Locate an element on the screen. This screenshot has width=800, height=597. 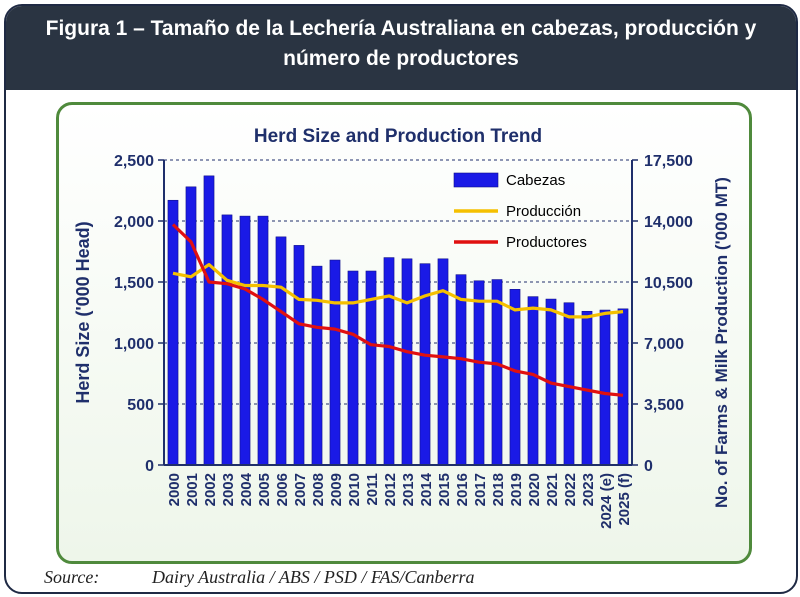
legend-swatch-cabezas is located at coordinates (476, 180).